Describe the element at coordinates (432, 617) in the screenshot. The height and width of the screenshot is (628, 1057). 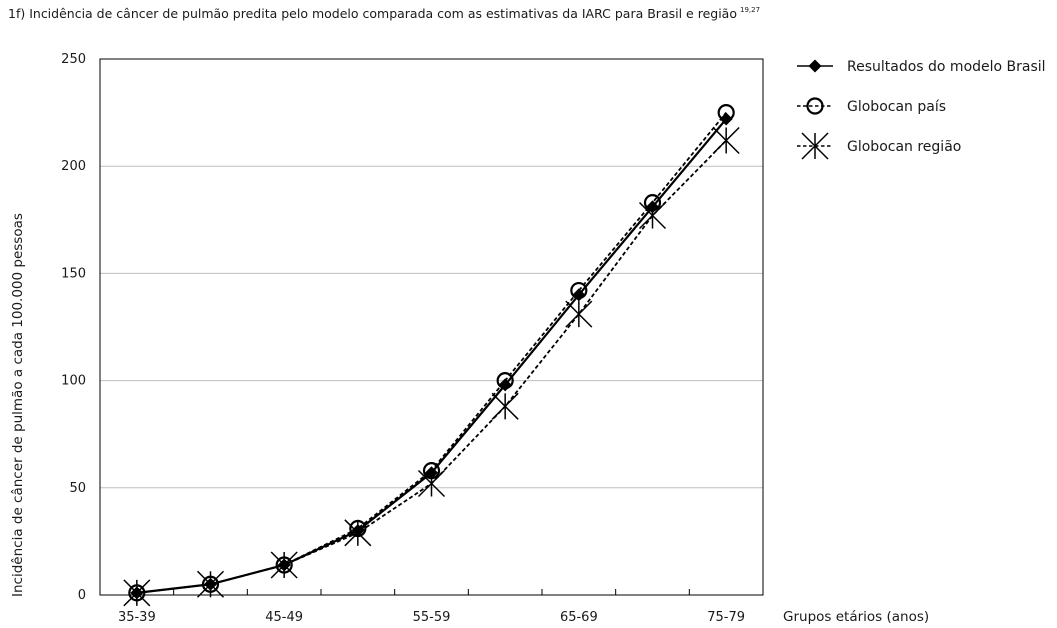
I see `x-tick-label: 55-59` at that location.